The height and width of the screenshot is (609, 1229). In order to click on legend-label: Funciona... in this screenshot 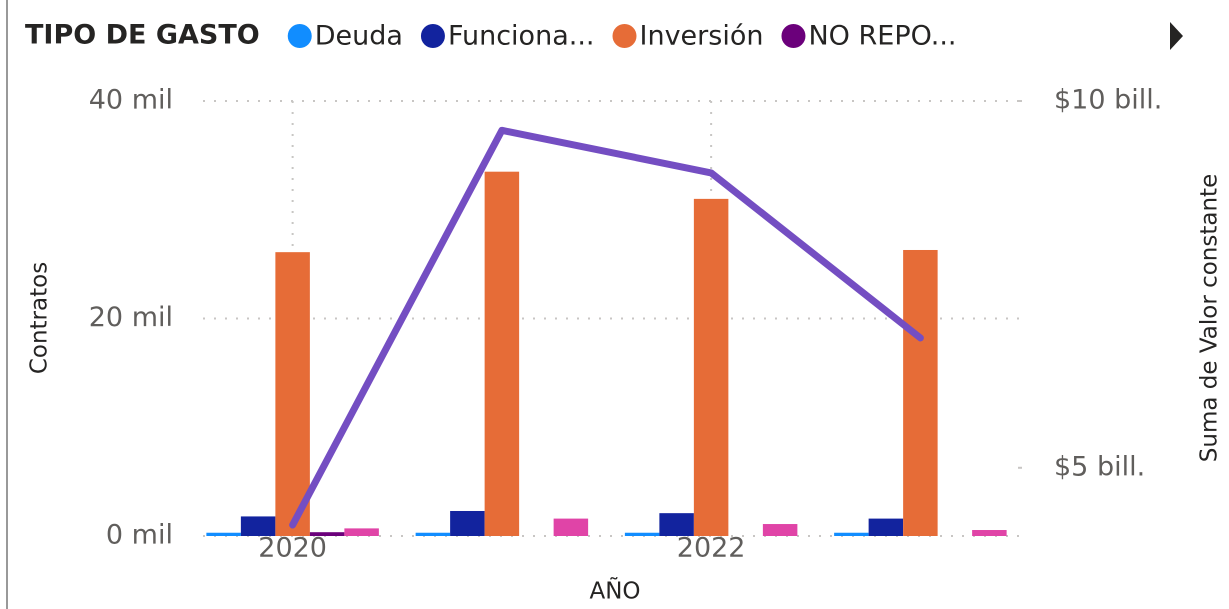, I will do `click(521, 36)`.